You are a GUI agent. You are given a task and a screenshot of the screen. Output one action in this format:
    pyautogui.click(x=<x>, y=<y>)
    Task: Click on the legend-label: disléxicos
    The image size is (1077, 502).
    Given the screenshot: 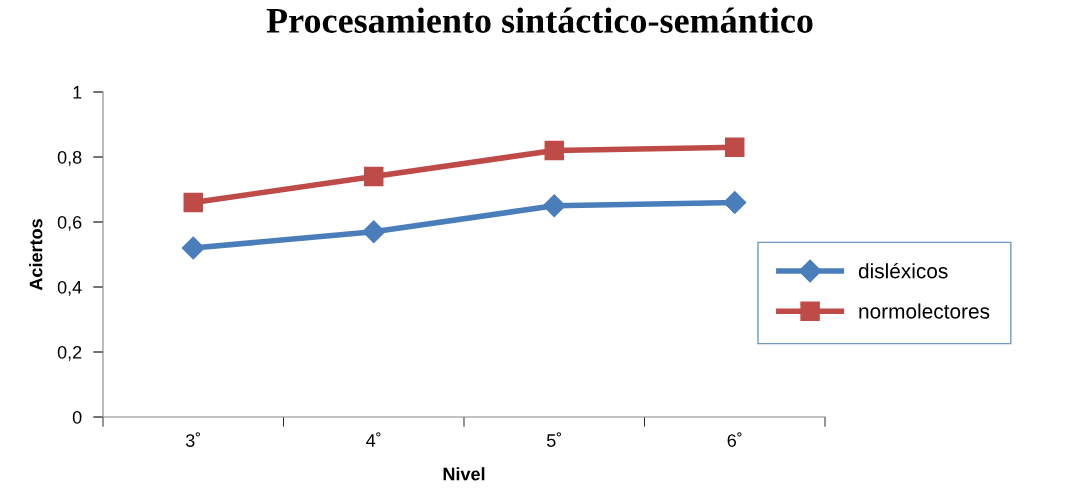 What is the action you would take?
    pyautogui.click(x=903, y=270)
    